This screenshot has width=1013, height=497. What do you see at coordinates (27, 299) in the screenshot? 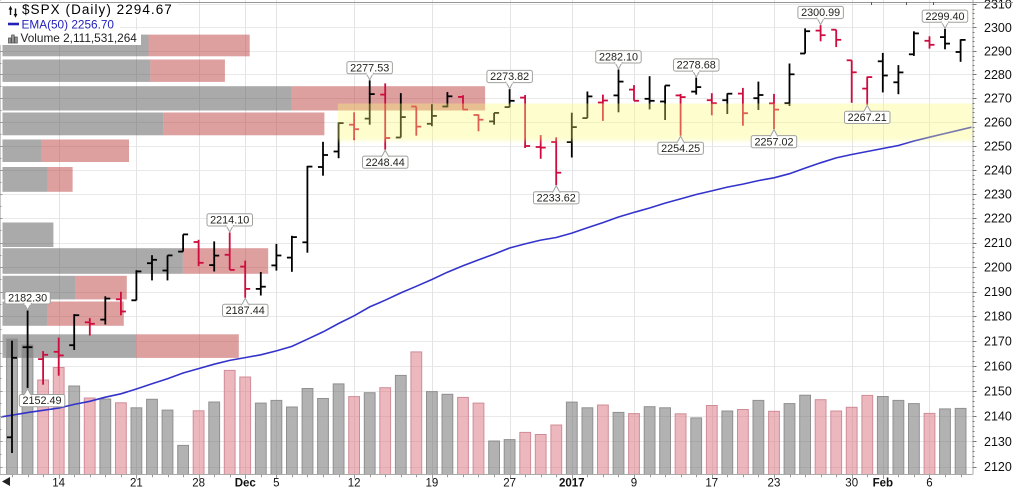
I see `svg-text: 2182.30` at bounding box center [27, 299].